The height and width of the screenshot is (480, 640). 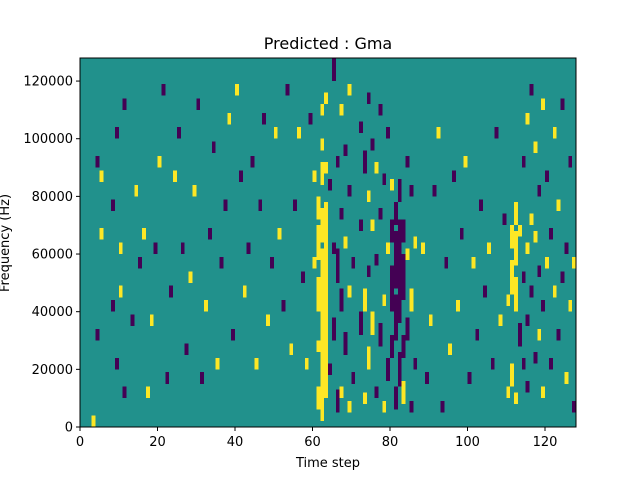 What do you see at coordinates (327, 463) in the screenshot?
I see `x-axis-label: Time step` at bounding box center [327, 463].